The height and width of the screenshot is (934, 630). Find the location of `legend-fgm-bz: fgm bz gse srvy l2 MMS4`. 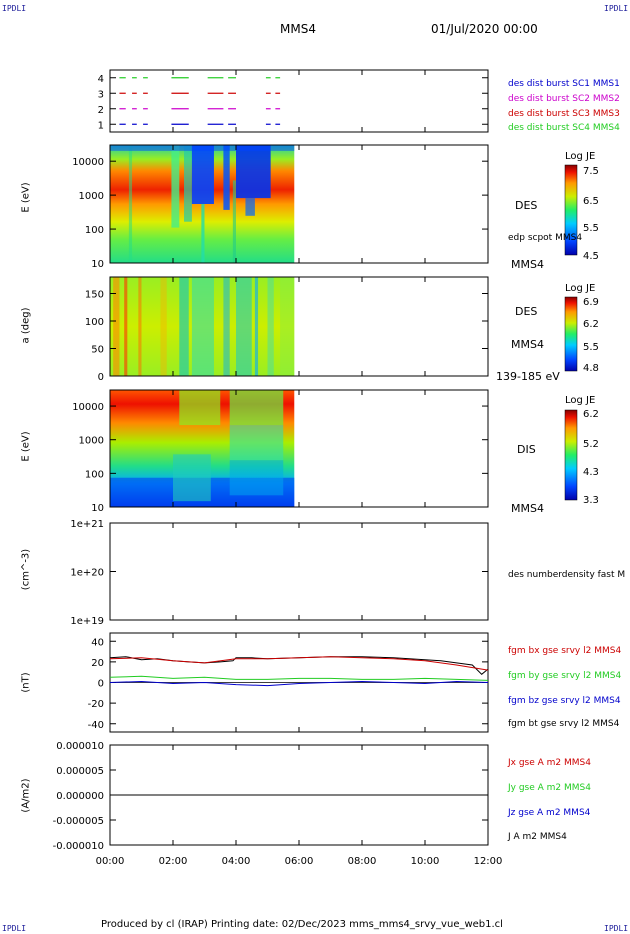

legend-fgm-bz: fgm bz gse srvy l2 MMS4 is located at coordinates (564, 701).